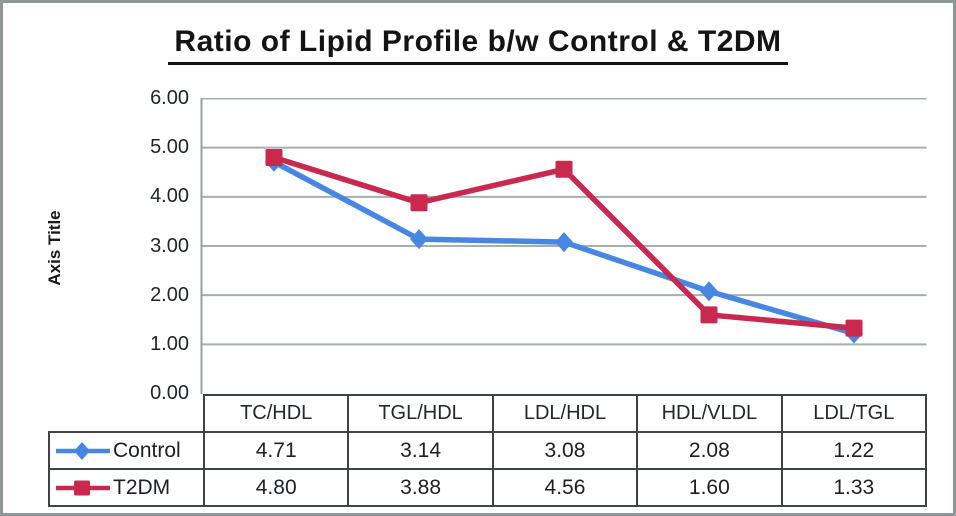 The height and width of the screenshot is (516, 956). Describe the element at coordinates (565, 413) in the screenshot. I see `category-header-cell: LDL/HDL` at that location.